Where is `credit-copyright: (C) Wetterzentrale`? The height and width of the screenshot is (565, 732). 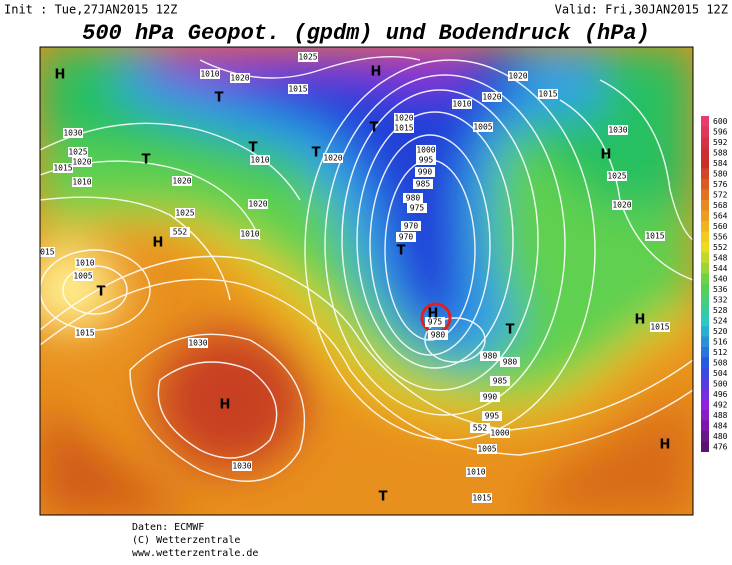 credit-copyright: (C) Wetterzentrale is located at coordinates (186, 540).